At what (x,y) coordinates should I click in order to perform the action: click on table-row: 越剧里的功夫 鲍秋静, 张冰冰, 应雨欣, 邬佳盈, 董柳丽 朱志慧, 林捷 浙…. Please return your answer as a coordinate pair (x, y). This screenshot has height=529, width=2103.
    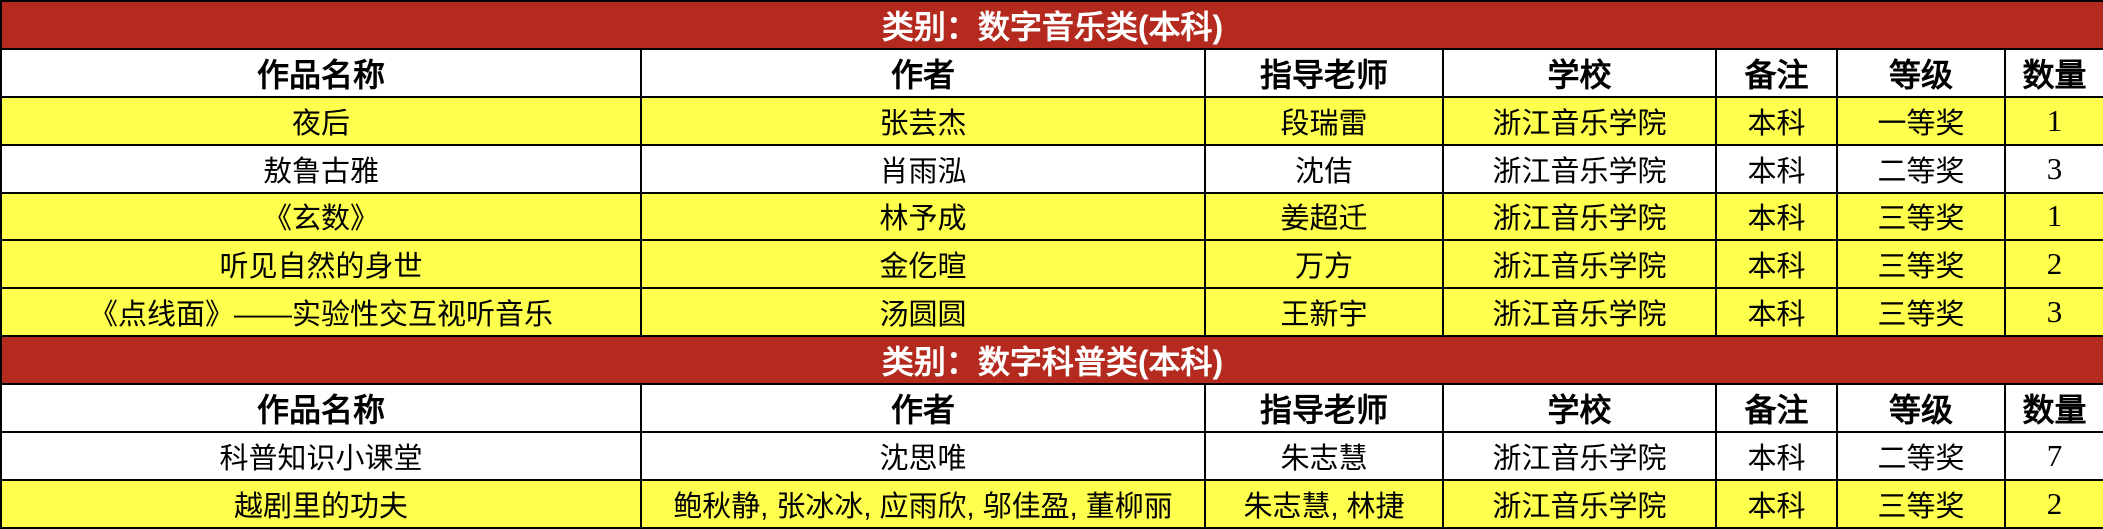
    Looking at the image, I should click on (1051, 503).